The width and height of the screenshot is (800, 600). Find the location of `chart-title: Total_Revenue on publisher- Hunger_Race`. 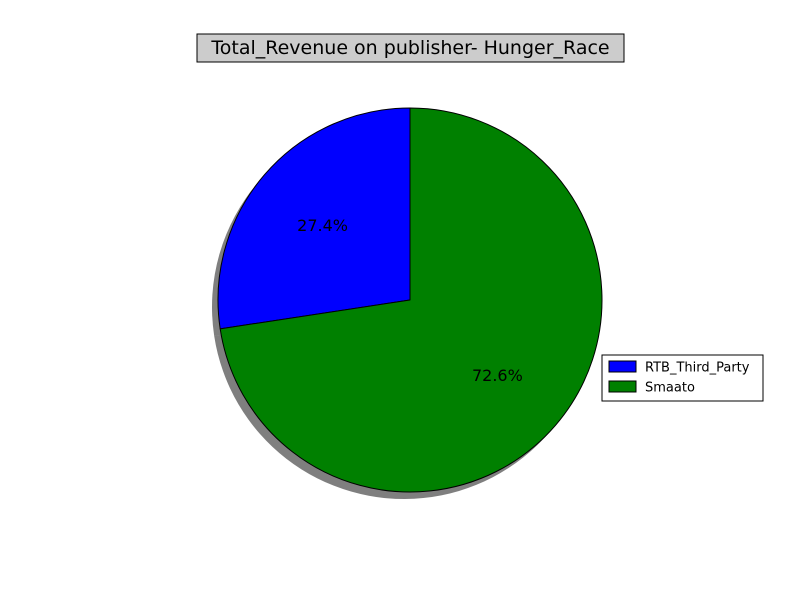

chart-title: Total_Revenue on publisher- Hunger_Race is located at coordinates (410, 48).